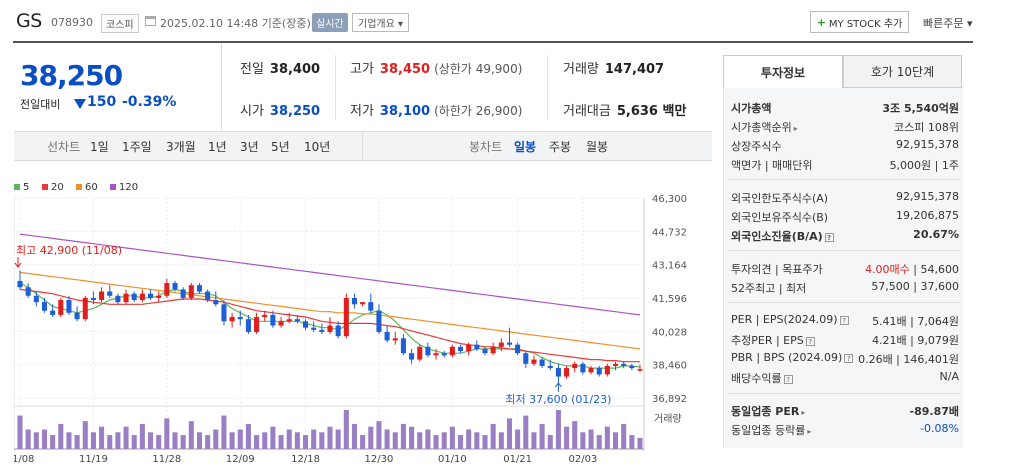 This screenshot has width=1016, height=475. What do you see at coordinates (525, 147) in the screenshot?
I see `candle-daily: 일봉` at bounding box center [525, 147].